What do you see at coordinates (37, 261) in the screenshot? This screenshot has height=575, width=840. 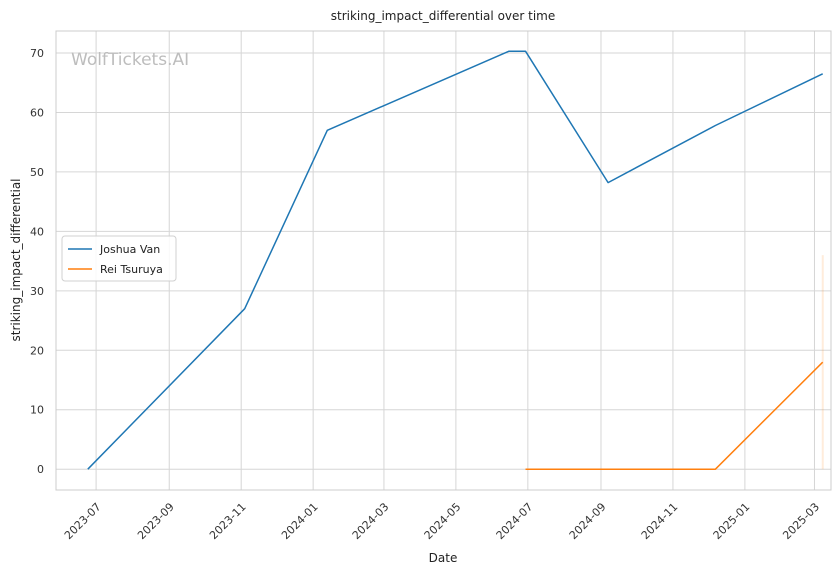 I see `y-axis-ticks: 0 10 20 30 40 50 60 70` at bounding box center [37, 261].